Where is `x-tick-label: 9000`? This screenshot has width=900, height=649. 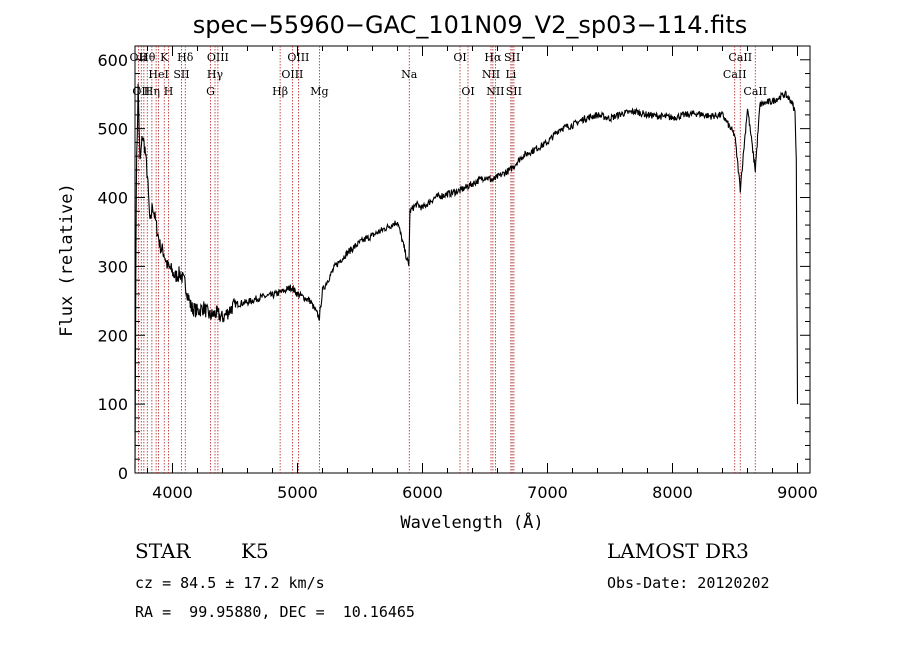
x-tick-label: 9000 is located at coordinates (797, 492).